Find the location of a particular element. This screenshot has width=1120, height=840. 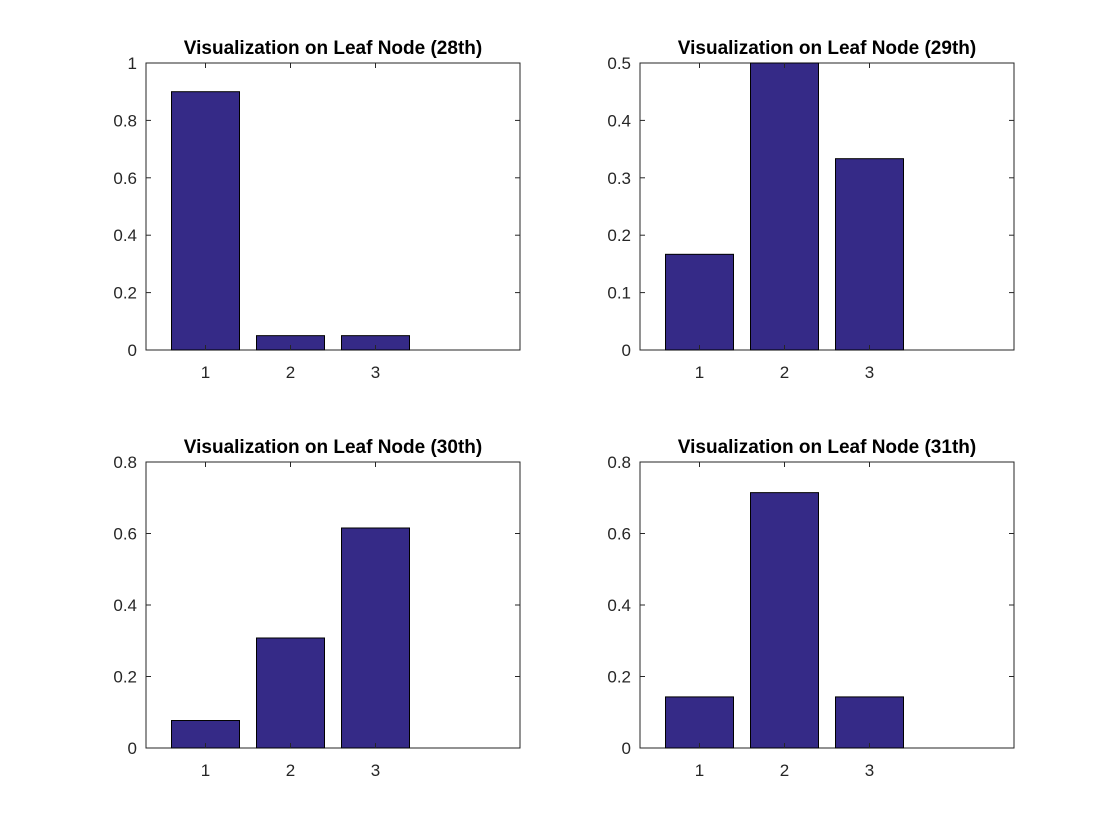

y-tick-label: 0.1 is located at coordinates (619, 293).